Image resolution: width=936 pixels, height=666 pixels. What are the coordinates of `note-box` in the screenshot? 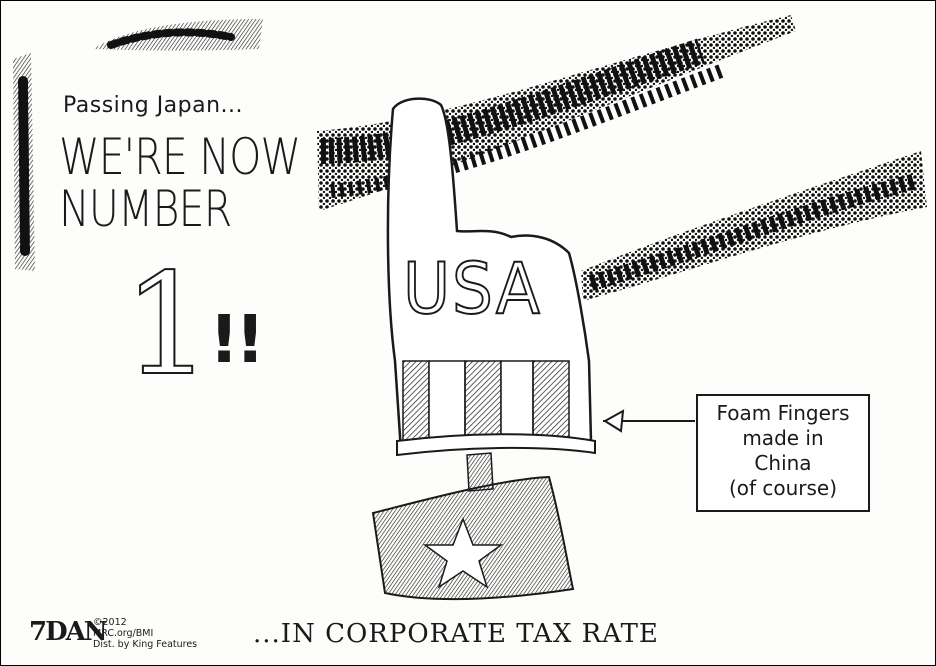 It's located at (783, 453).